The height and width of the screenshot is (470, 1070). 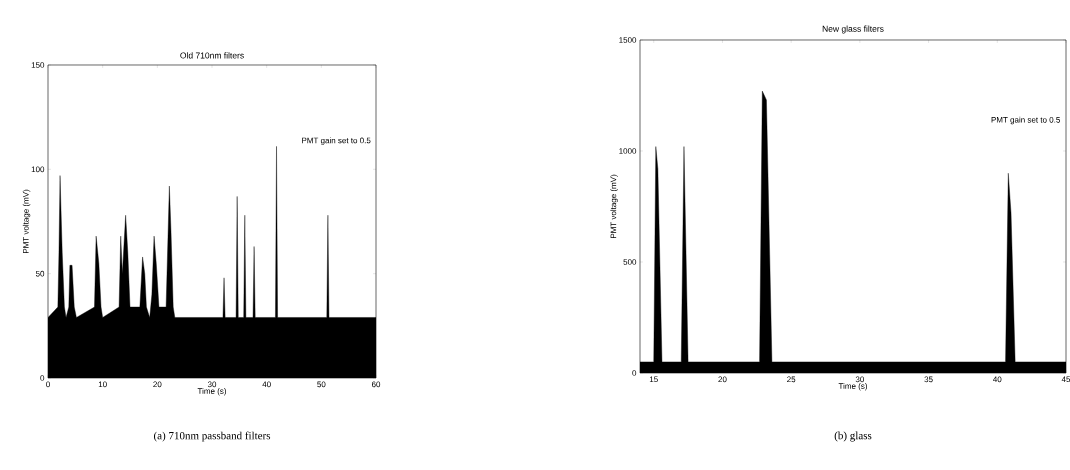 What do you see at coordinates (38, 169) in the screenshot?
I see `y-tick-label: 100` at bounding box center [38, 169].